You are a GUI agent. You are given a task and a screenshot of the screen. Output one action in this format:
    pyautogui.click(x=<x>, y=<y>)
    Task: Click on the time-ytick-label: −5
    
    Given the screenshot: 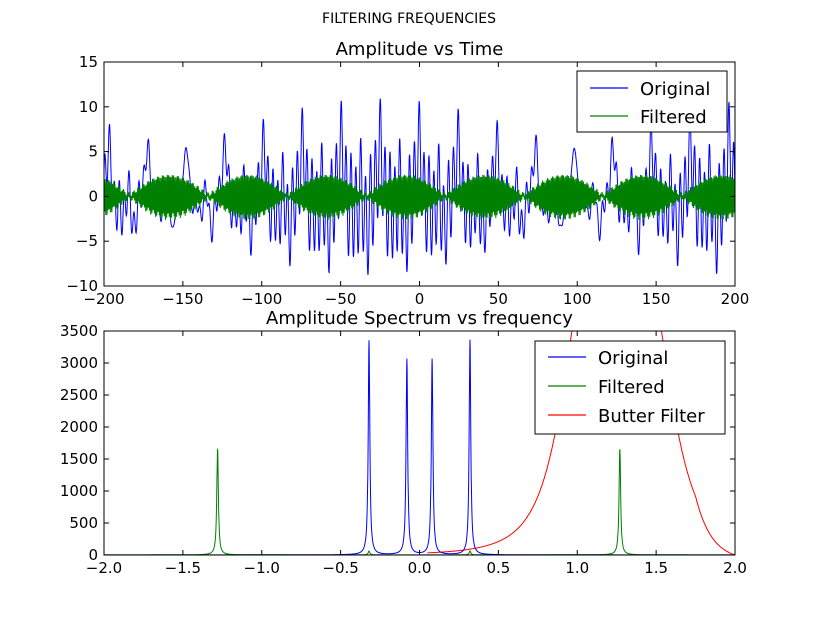 What is the action you would take?
    pyautogui.click(x=87, y=241)
    